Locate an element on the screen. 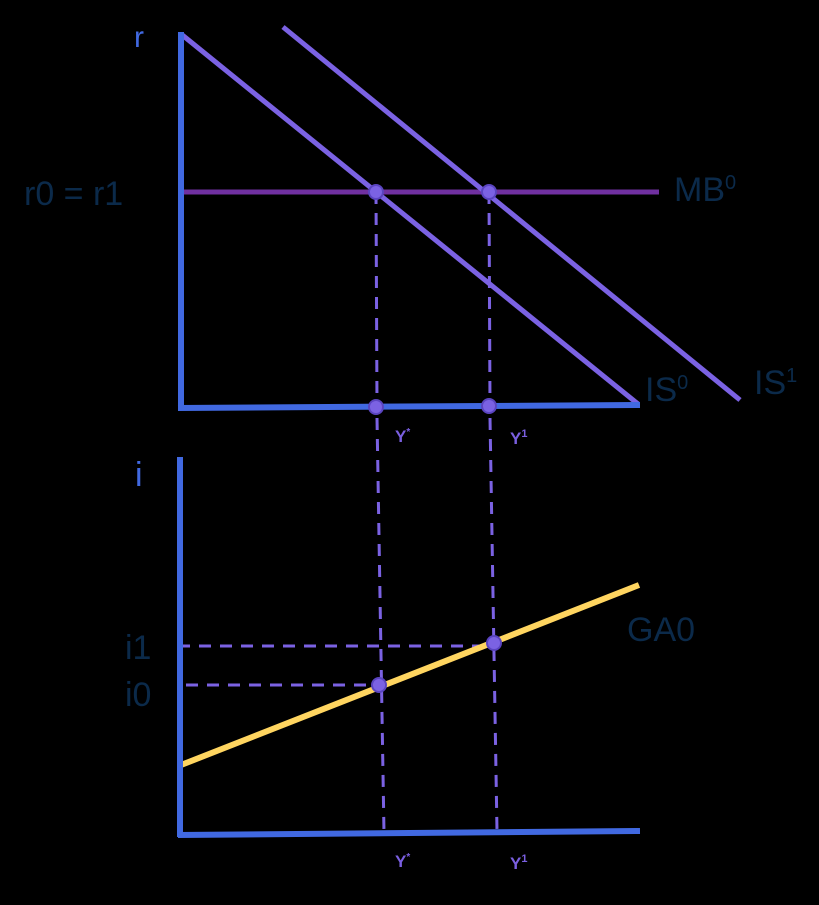 The image size is (819, 905). y1-tick-label-top: Y1 is located at coordinates (518, 438).